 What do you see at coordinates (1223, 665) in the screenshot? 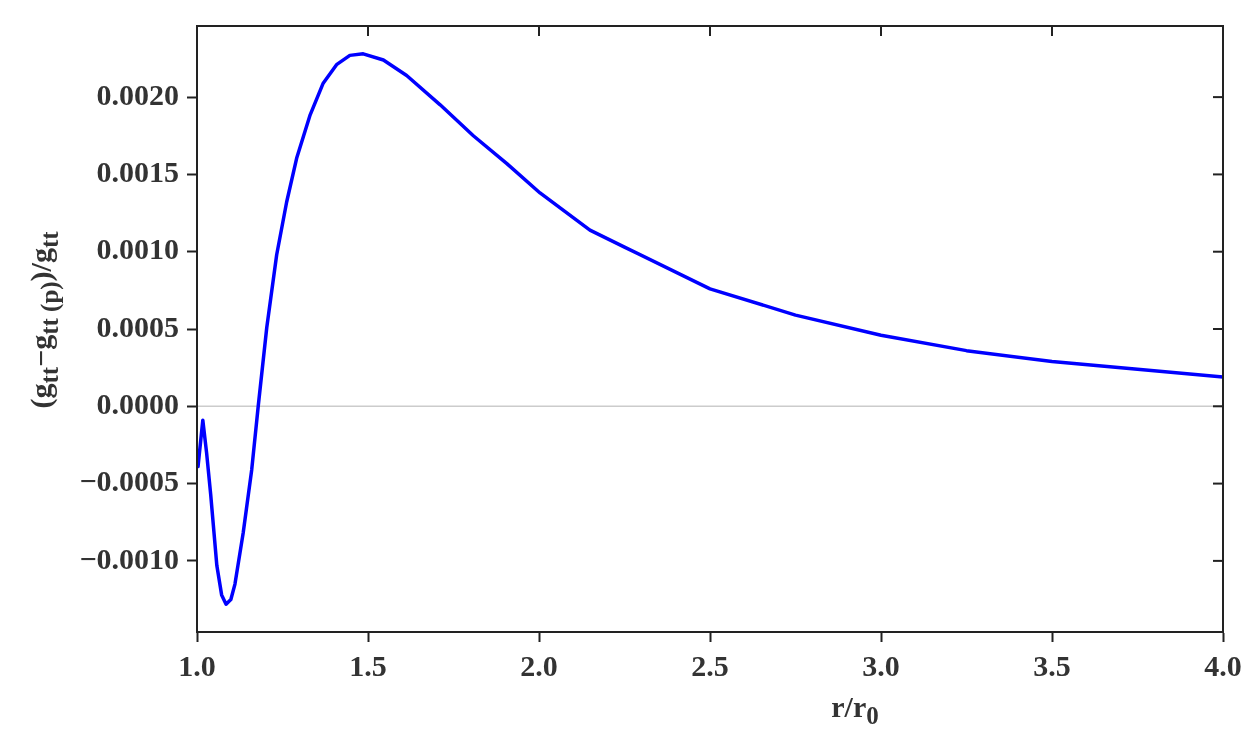
I see `x-tick-label: 4.0` at bounding box center [1223, 665].